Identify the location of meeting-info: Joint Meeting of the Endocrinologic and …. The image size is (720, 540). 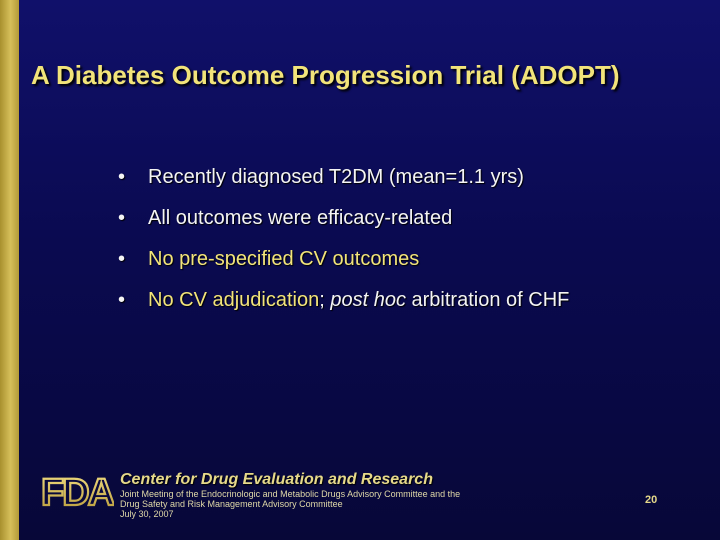
(290, 504).